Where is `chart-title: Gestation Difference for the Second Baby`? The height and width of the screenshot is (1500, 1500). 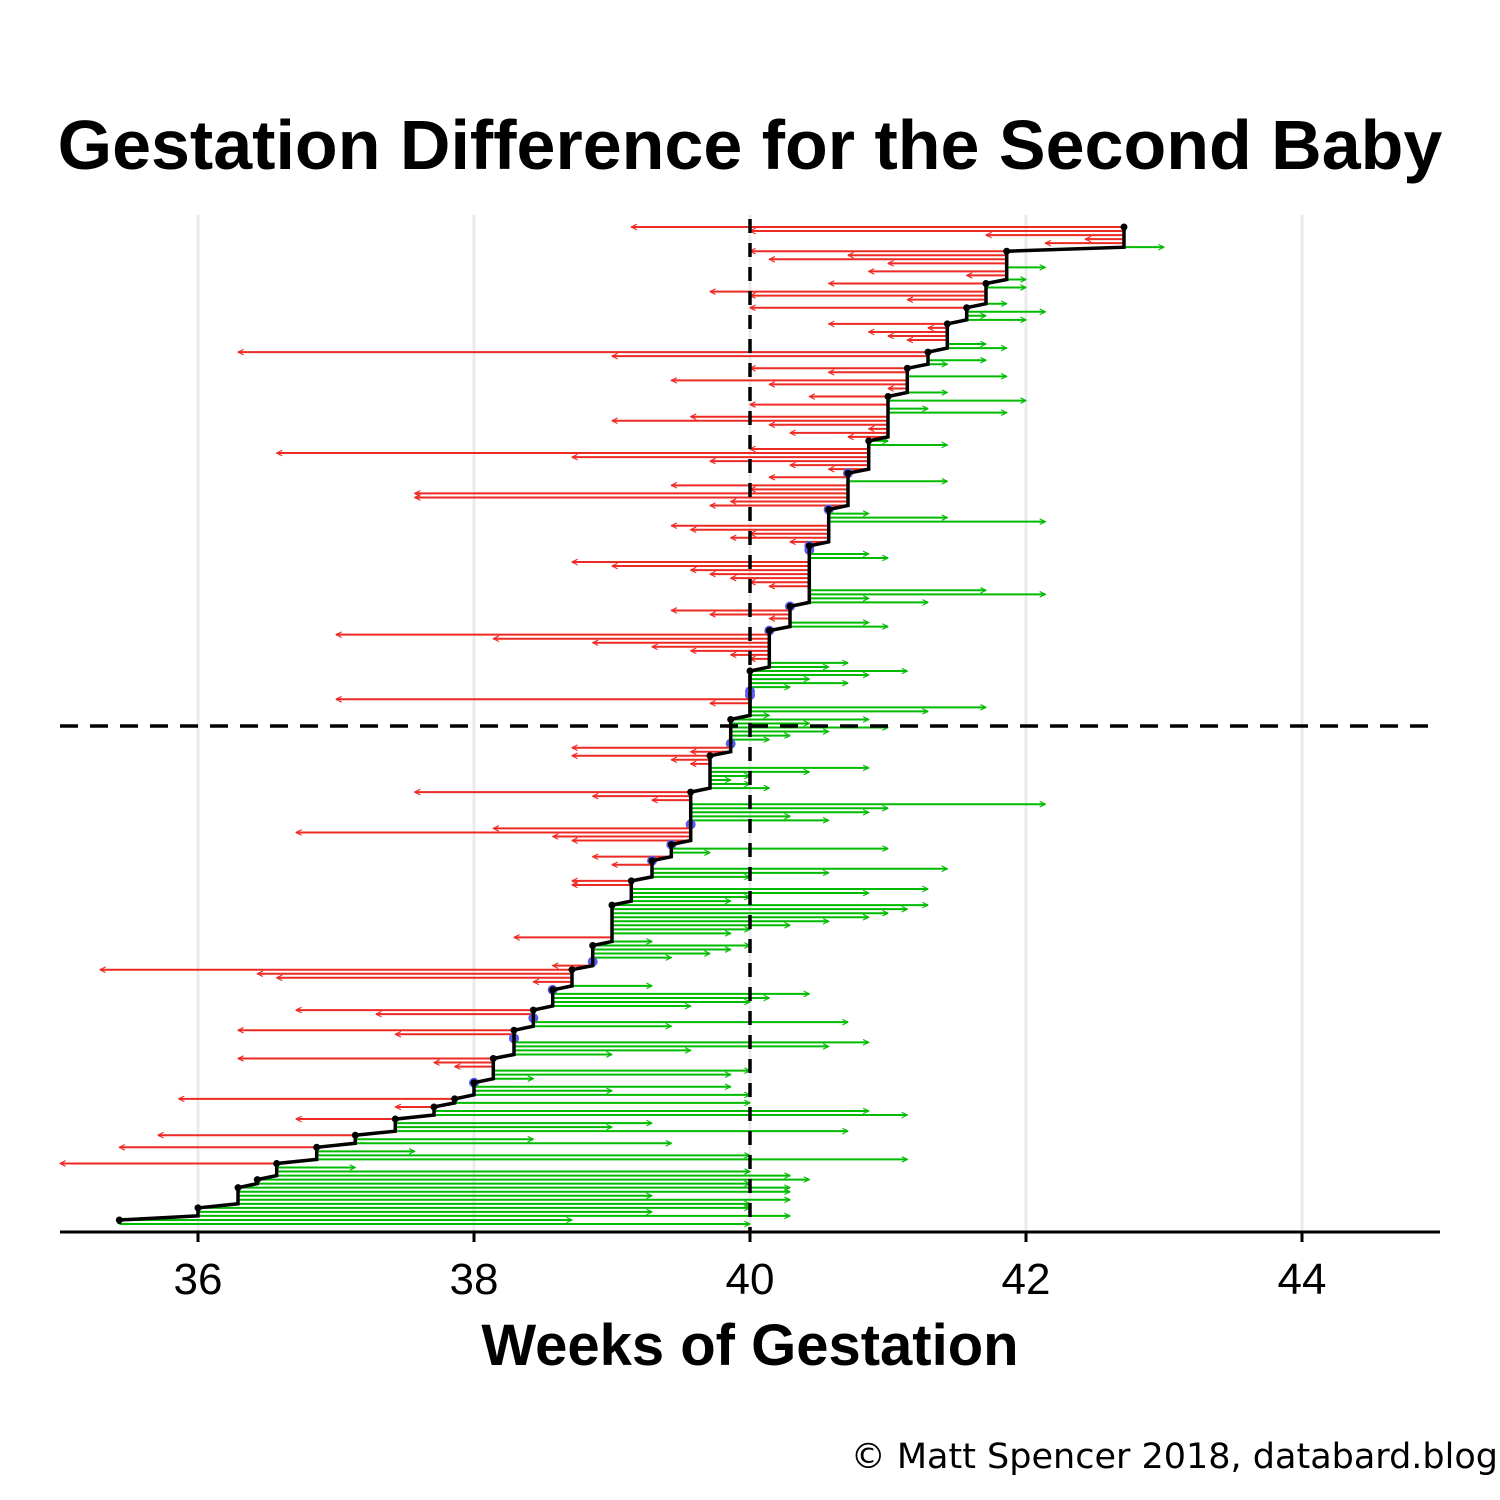
chart-title: Gestation Difference for the Second Baby is located at coordinates (750, 145).